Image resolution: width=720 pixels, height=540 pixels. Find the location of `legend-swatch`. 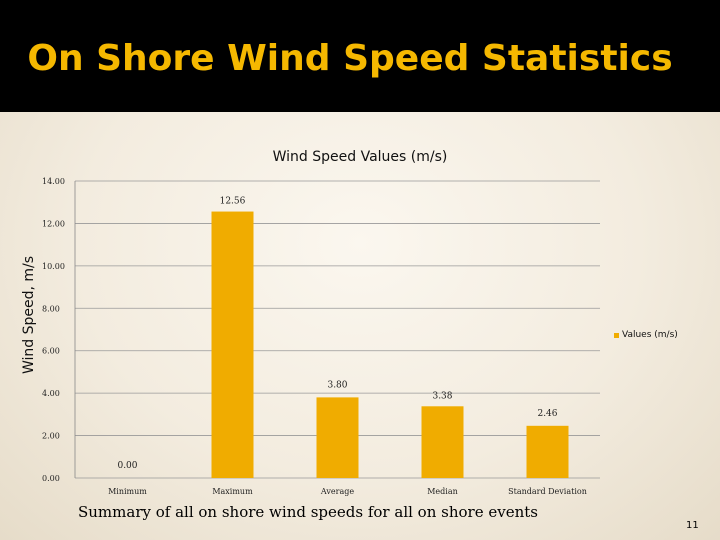

legend-swatch is located at coordinates (616, 335).